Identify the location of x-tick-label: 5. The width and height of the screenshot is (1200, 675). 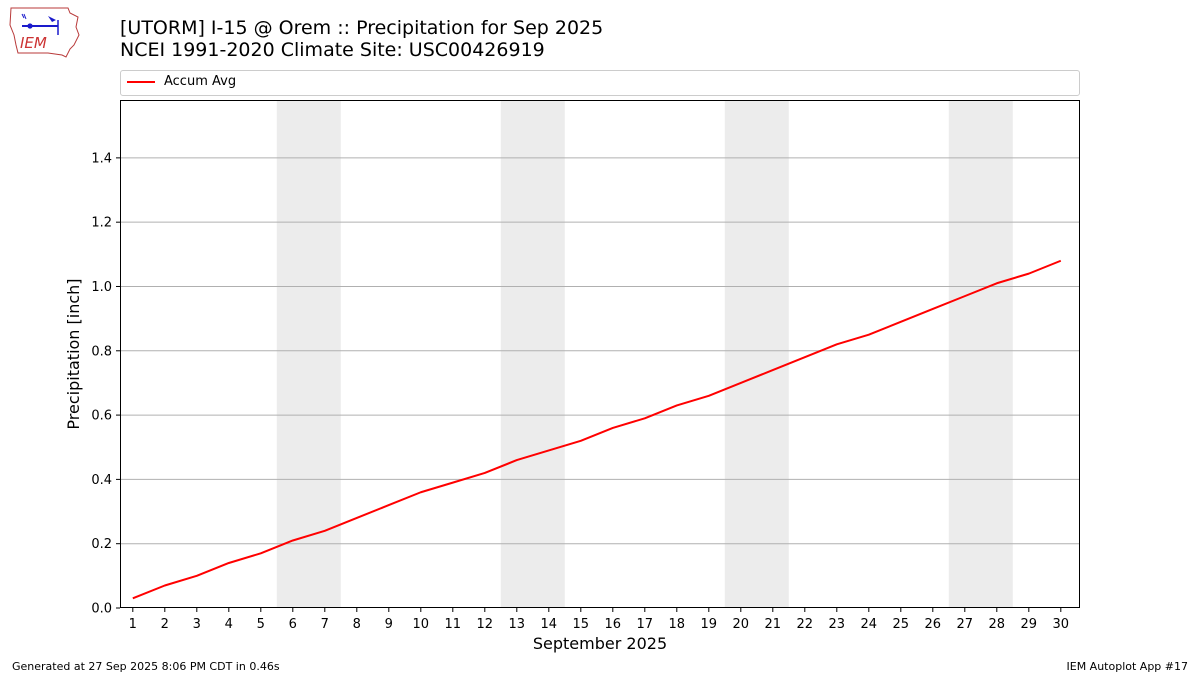
(261, 624).